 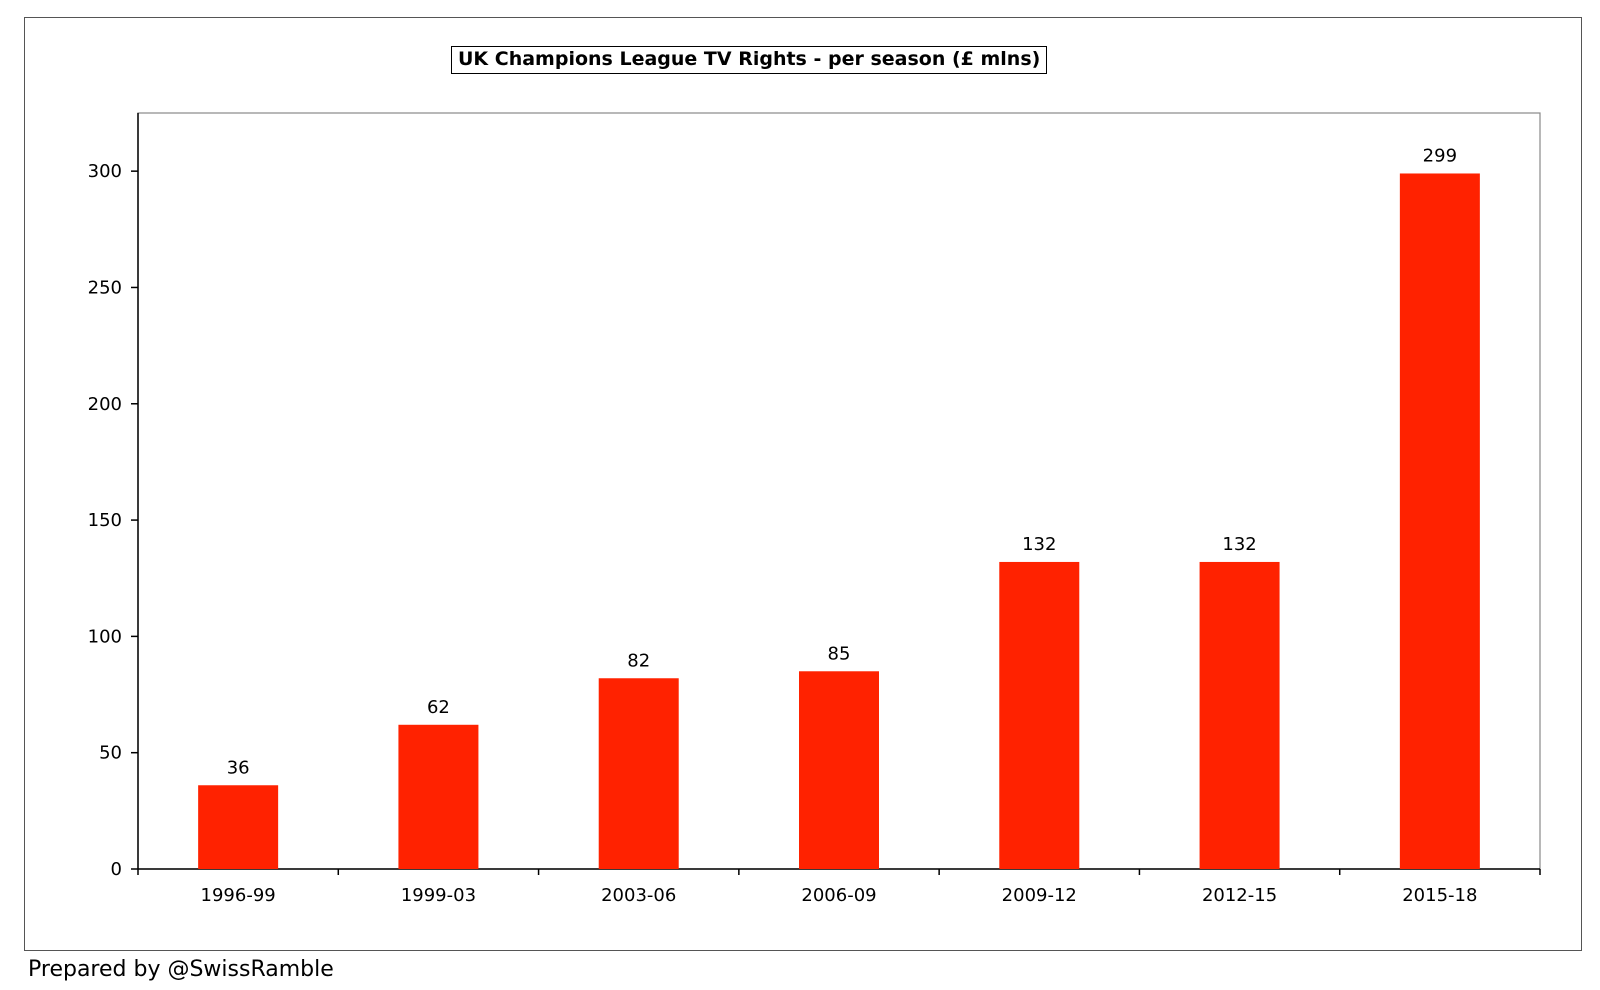 I want to click on y-tick-label: 50, so click(x=110, y=753).